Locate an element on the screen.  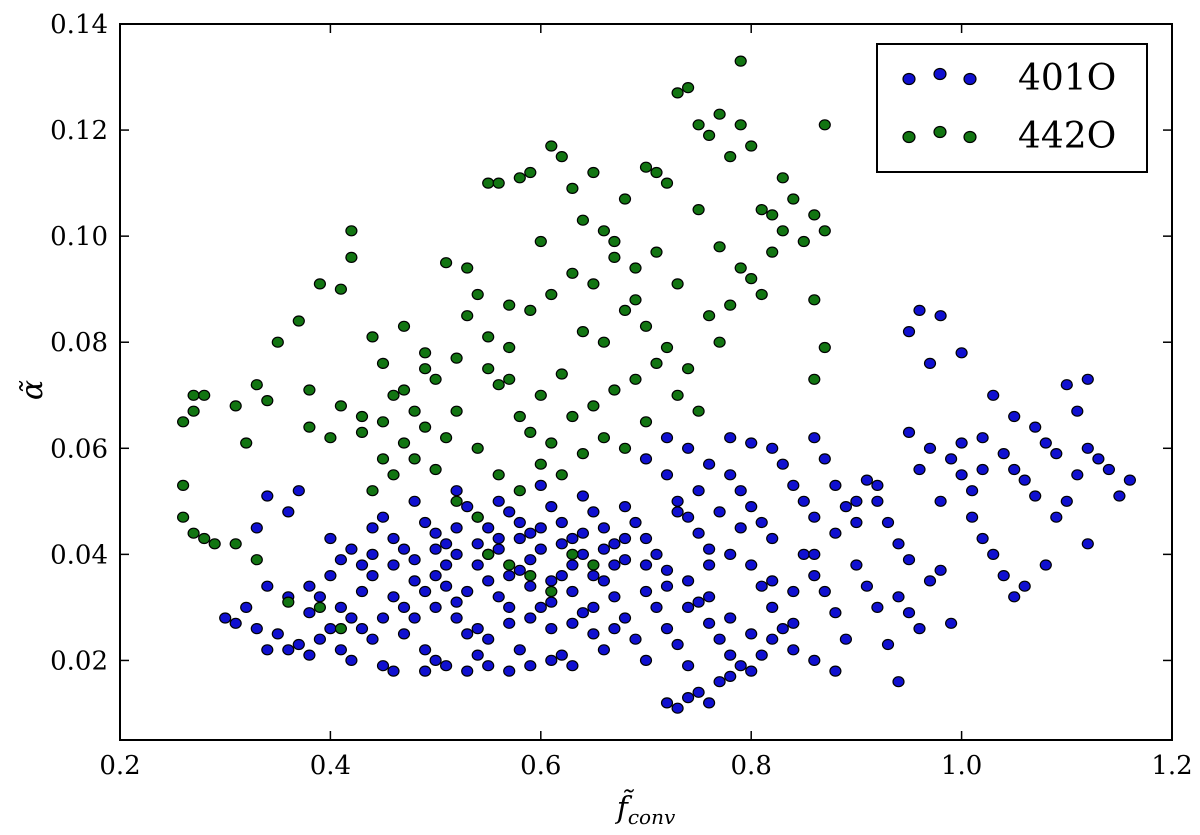
legend: 401O 442O is located at coordinates (1012, 108).